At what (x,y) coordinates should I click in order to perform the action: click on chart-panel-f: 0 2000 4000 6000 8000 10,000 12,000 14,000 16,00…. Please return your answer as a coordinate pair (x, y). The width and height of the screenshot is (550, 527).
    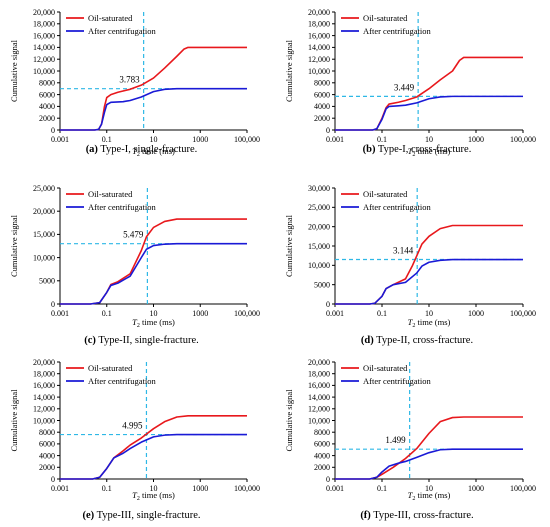
    Looking at the image, I should click on (410, 439).